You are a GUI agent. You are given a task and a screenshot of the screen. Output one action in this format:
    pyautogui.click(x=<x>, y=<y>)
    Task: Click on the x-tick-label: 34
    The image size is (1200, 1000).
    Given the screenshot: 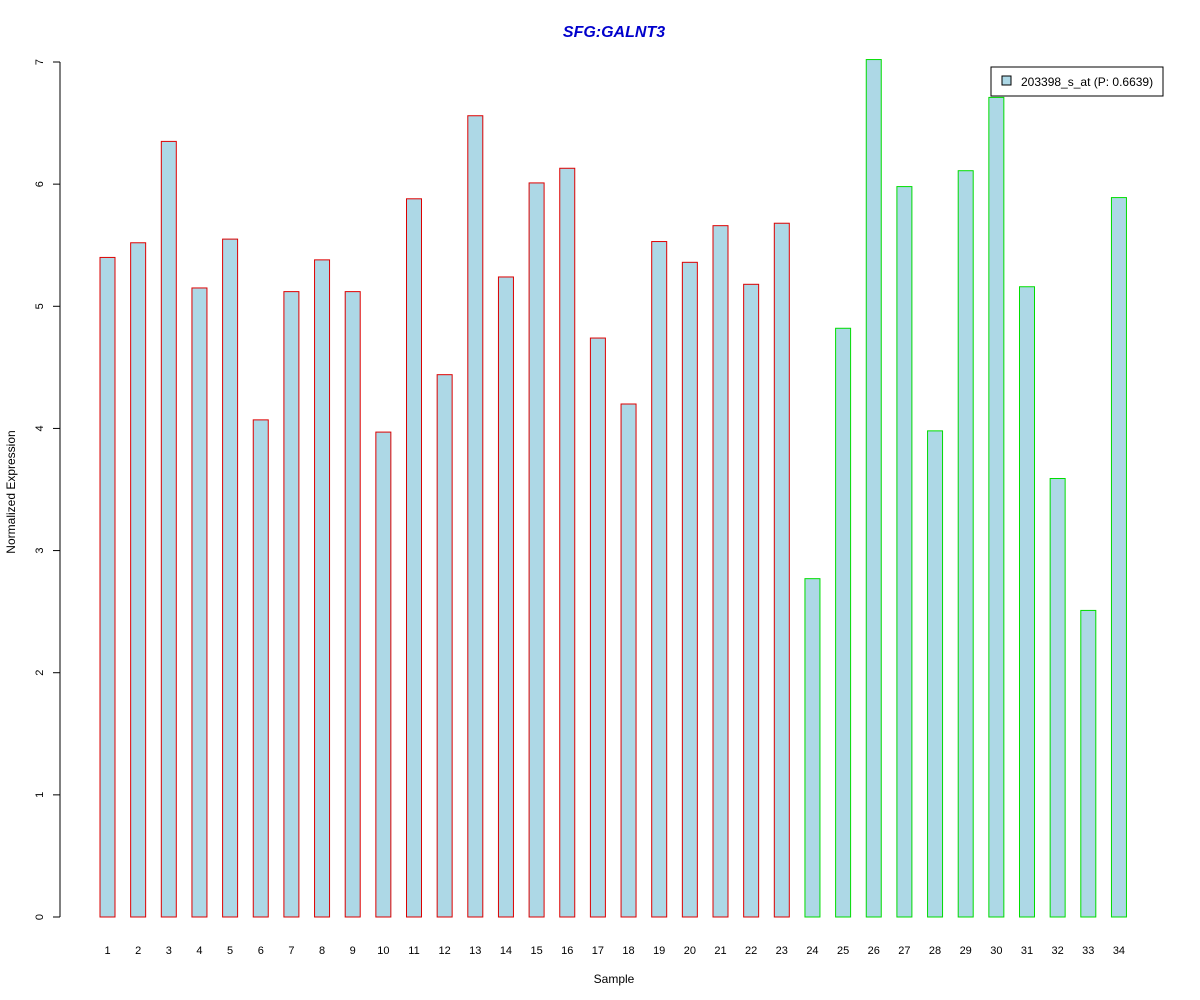 What is the action you would take?
    pyautogui.click(x=1119, y=951)
    